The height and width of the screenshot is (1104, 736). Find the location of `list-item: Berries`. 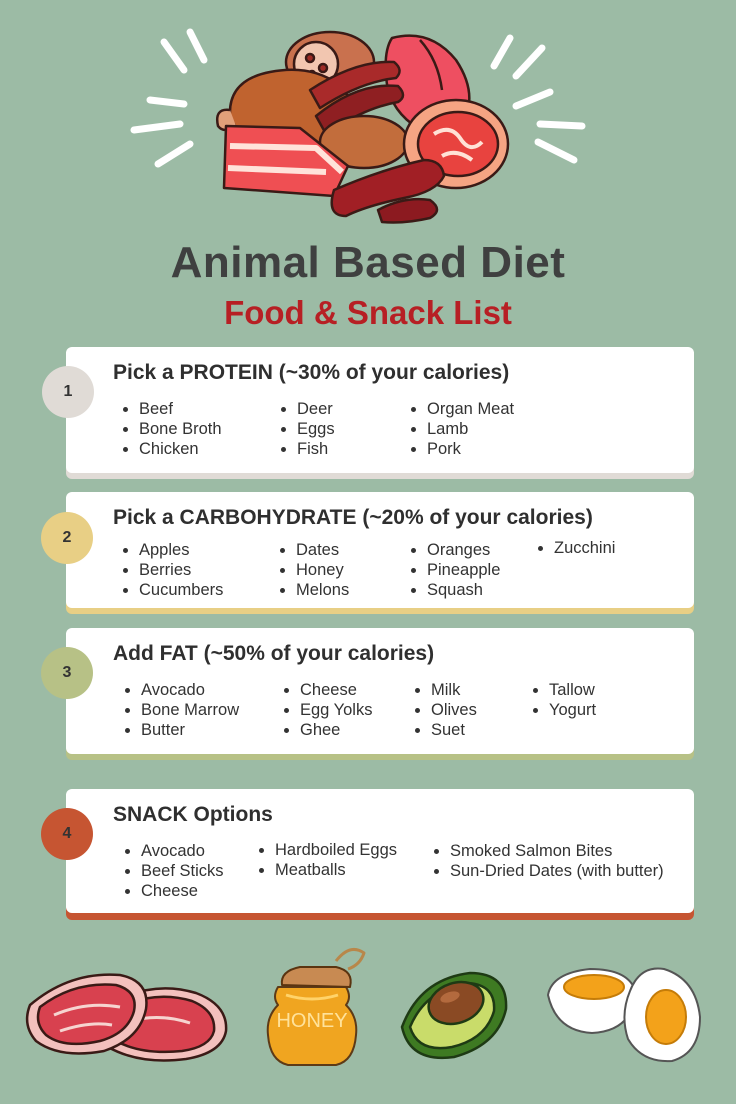

list-item: Berries is located at coordinates (172, 570).